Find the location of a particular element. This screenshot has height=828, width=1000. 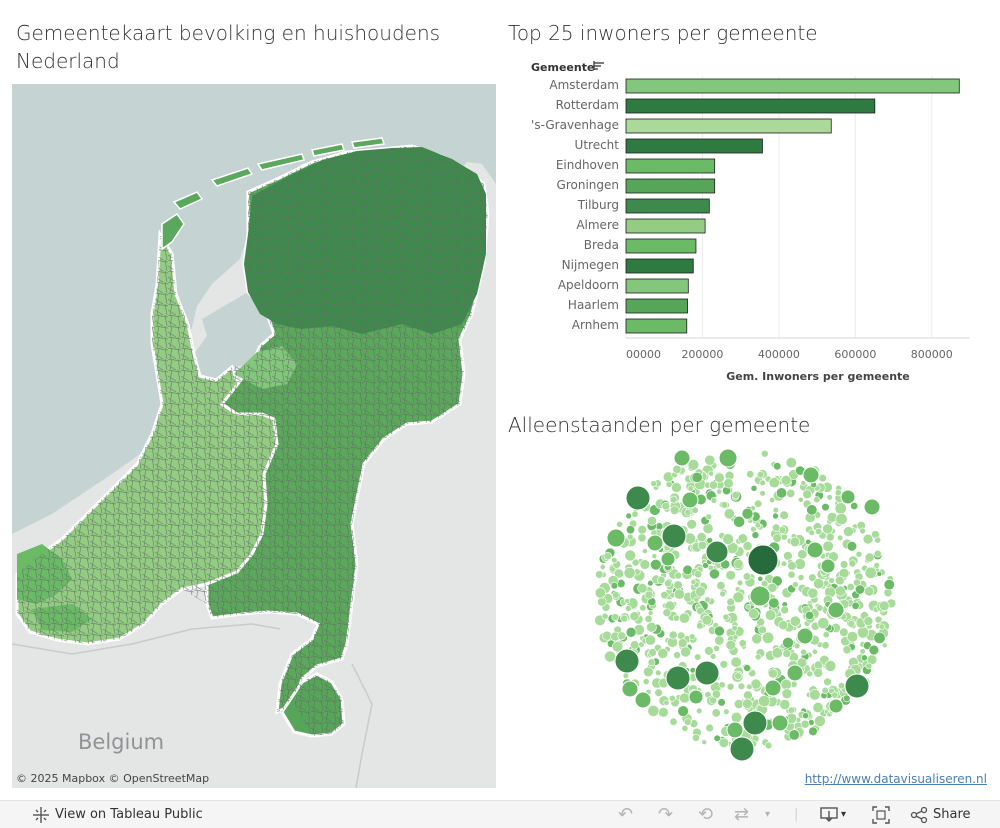

category-label: Eindhoven is located at coordinates (587, 165).